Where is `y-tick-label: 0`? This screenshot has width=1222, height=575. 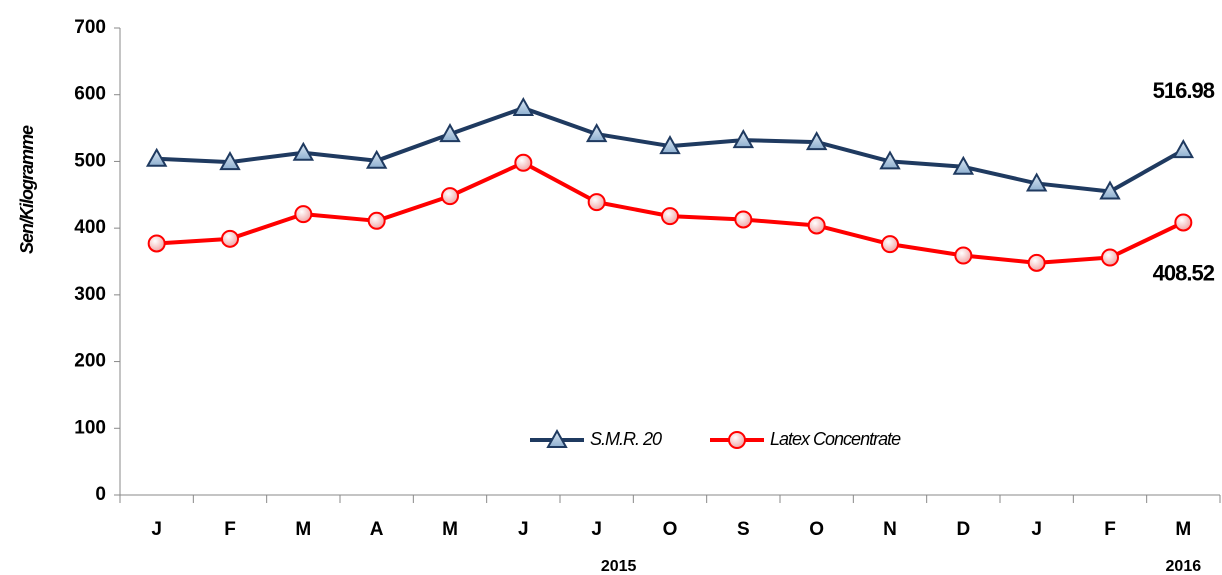 y-tick-label: 0 is located at coordinates (100, 494).